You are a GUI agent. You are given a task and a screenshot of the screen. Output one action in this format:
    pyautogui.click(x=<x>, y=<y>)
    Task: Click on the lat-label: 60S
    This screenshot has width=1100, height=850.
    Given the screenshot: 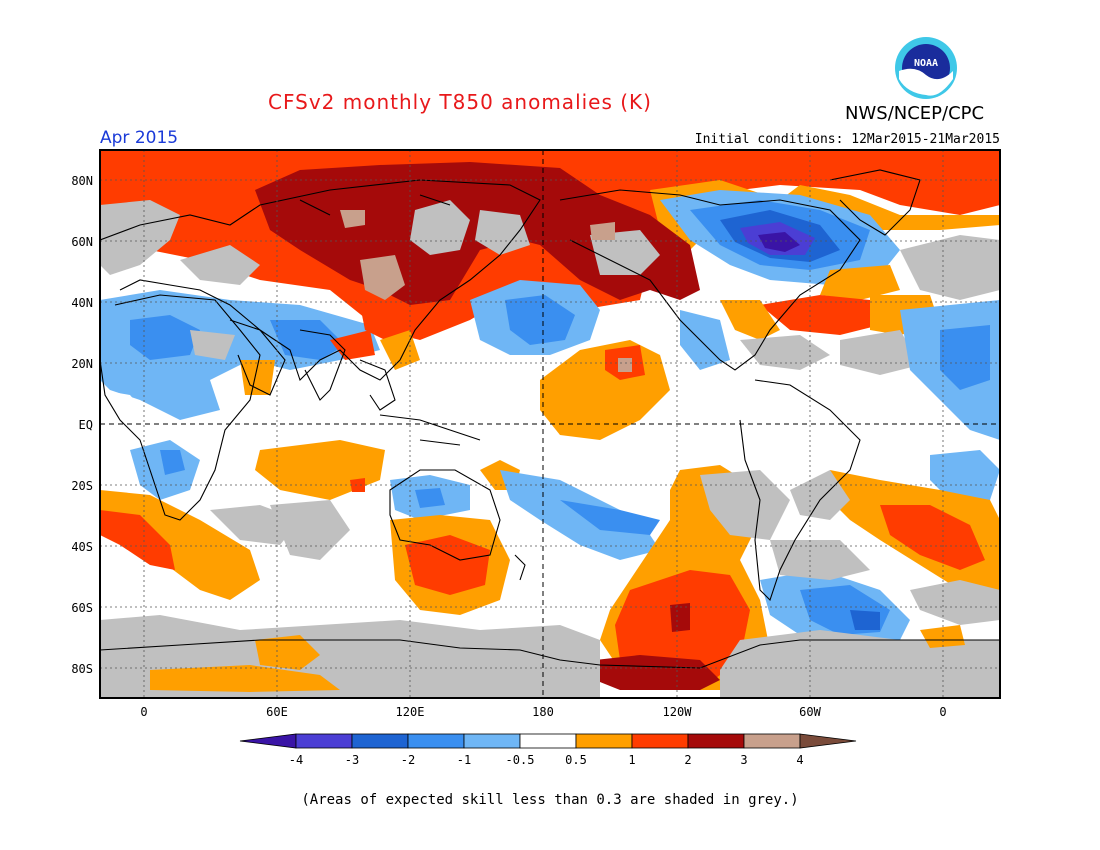 What is the action you would take?
    pyautogui.click(x=82, y=608)
    